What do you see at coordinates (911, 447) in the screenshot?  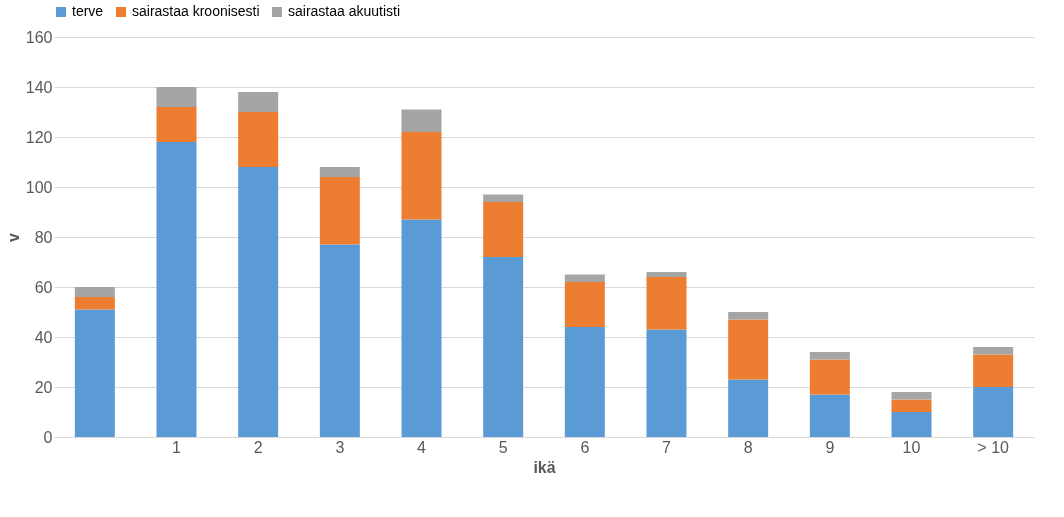 I see `x-tick-label: 10` at bounding box center [911, 447].